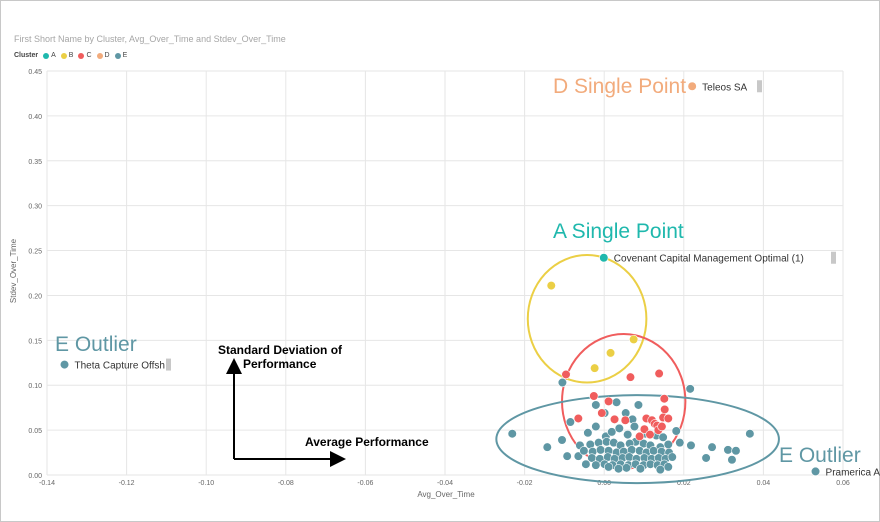 The image size is (880, 522). I want to click on legend-title: Cluster, so click(26, 55).